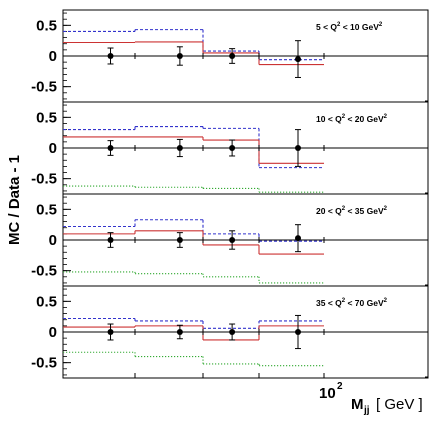 This screenshot has height=423, width=445. Describe the element at coordinates (327, 393) in the screenshot. I see `x-tick-label-base: 10` at that location.